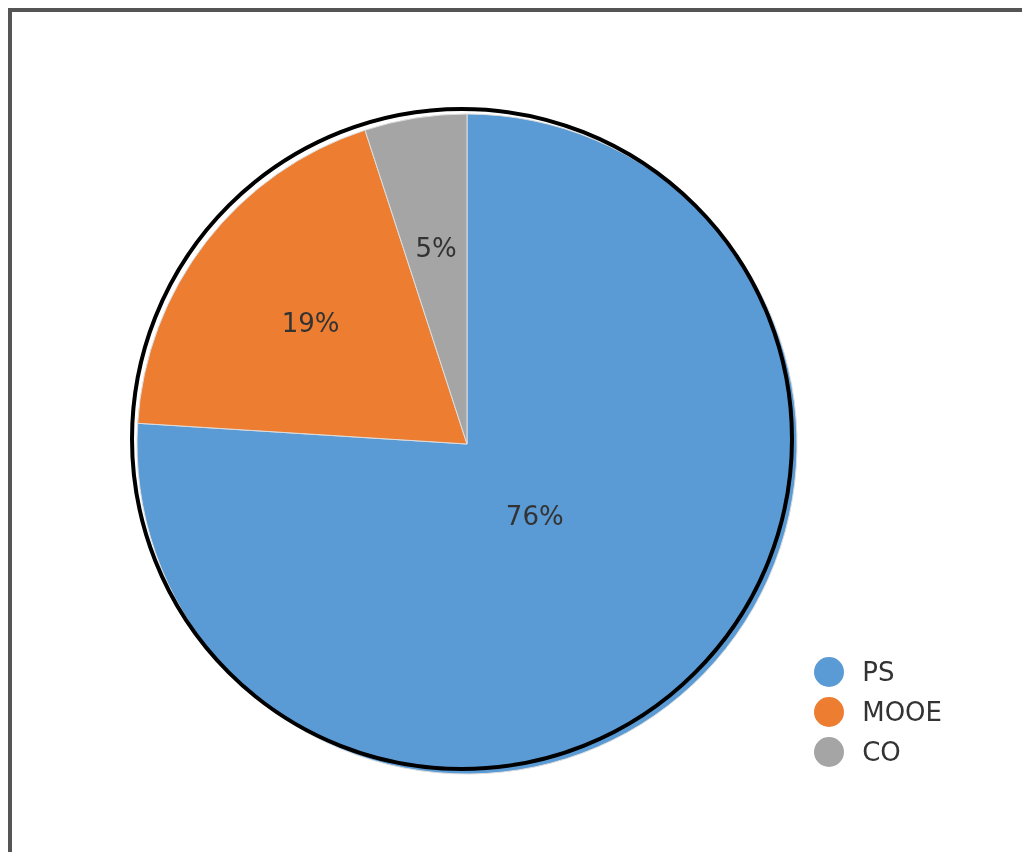 This screenshot has height=856, width=1027. Describe the element at coordinates (902, 712) in the screenshot. I see `legend-label: MOOE` at that location.